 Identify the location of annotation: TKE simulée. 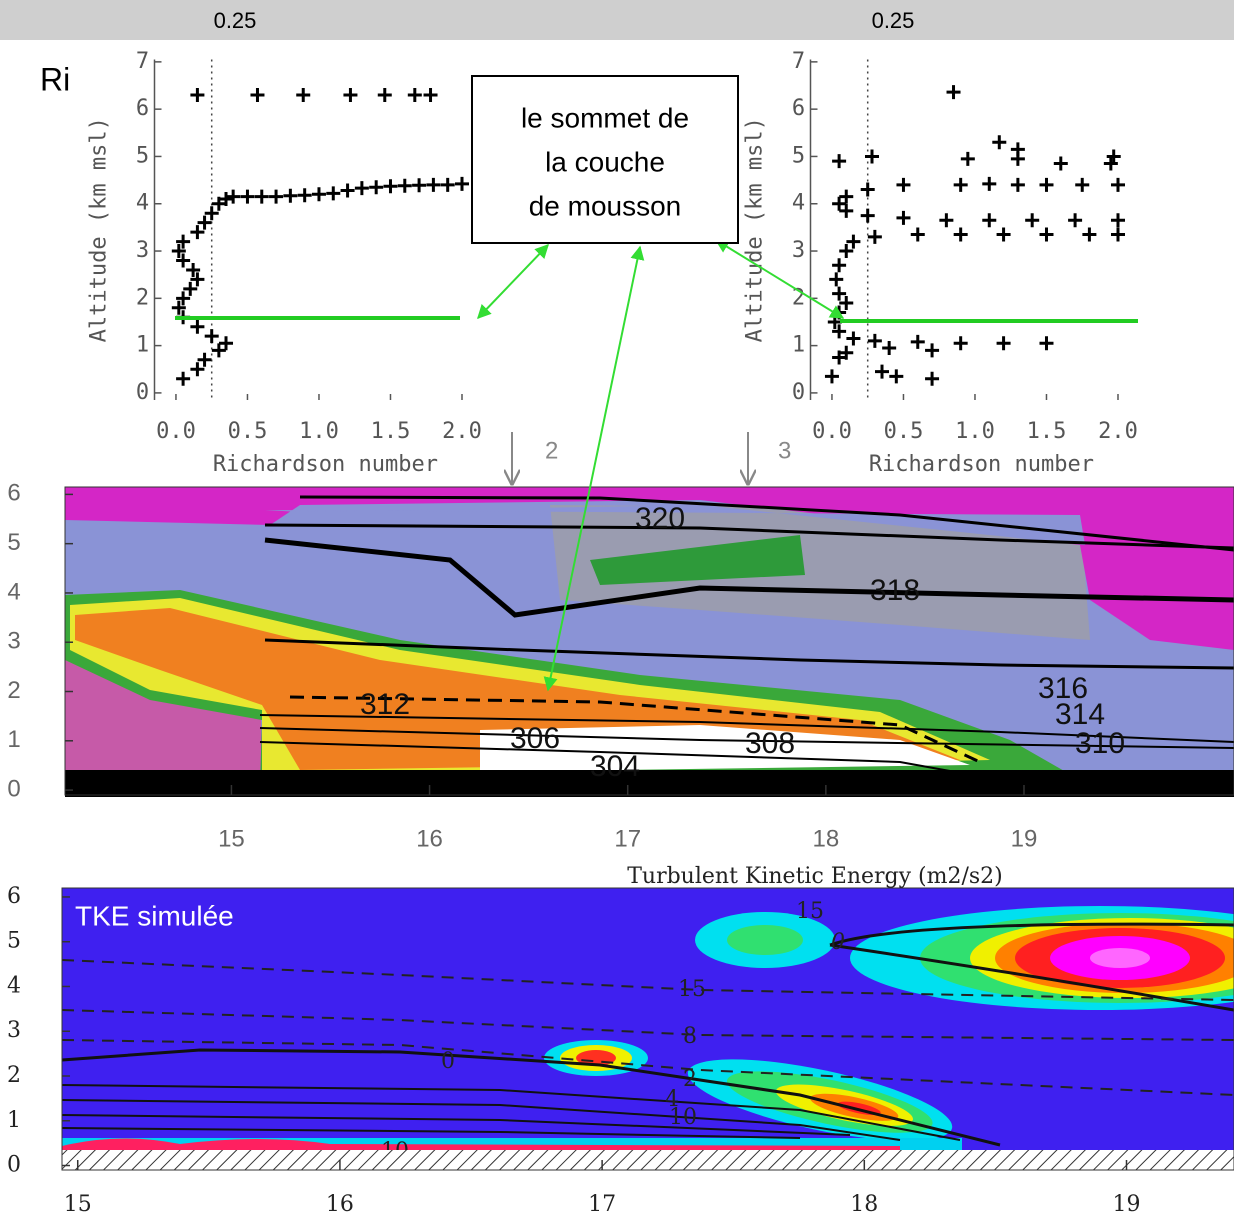
(154, 915).